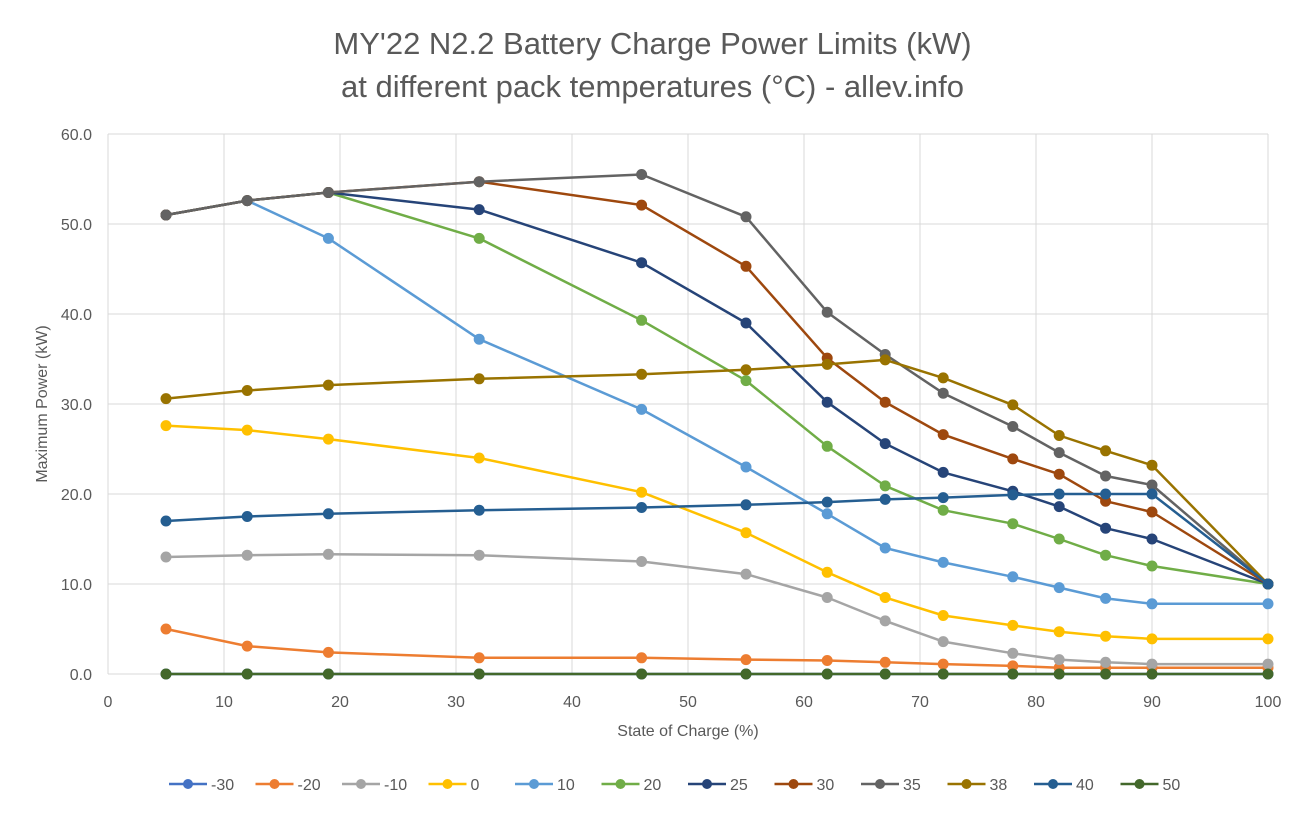  Describe the element at coordinates (653, 785) in the screenshot. I see `legend-label-20: 20` at that location.